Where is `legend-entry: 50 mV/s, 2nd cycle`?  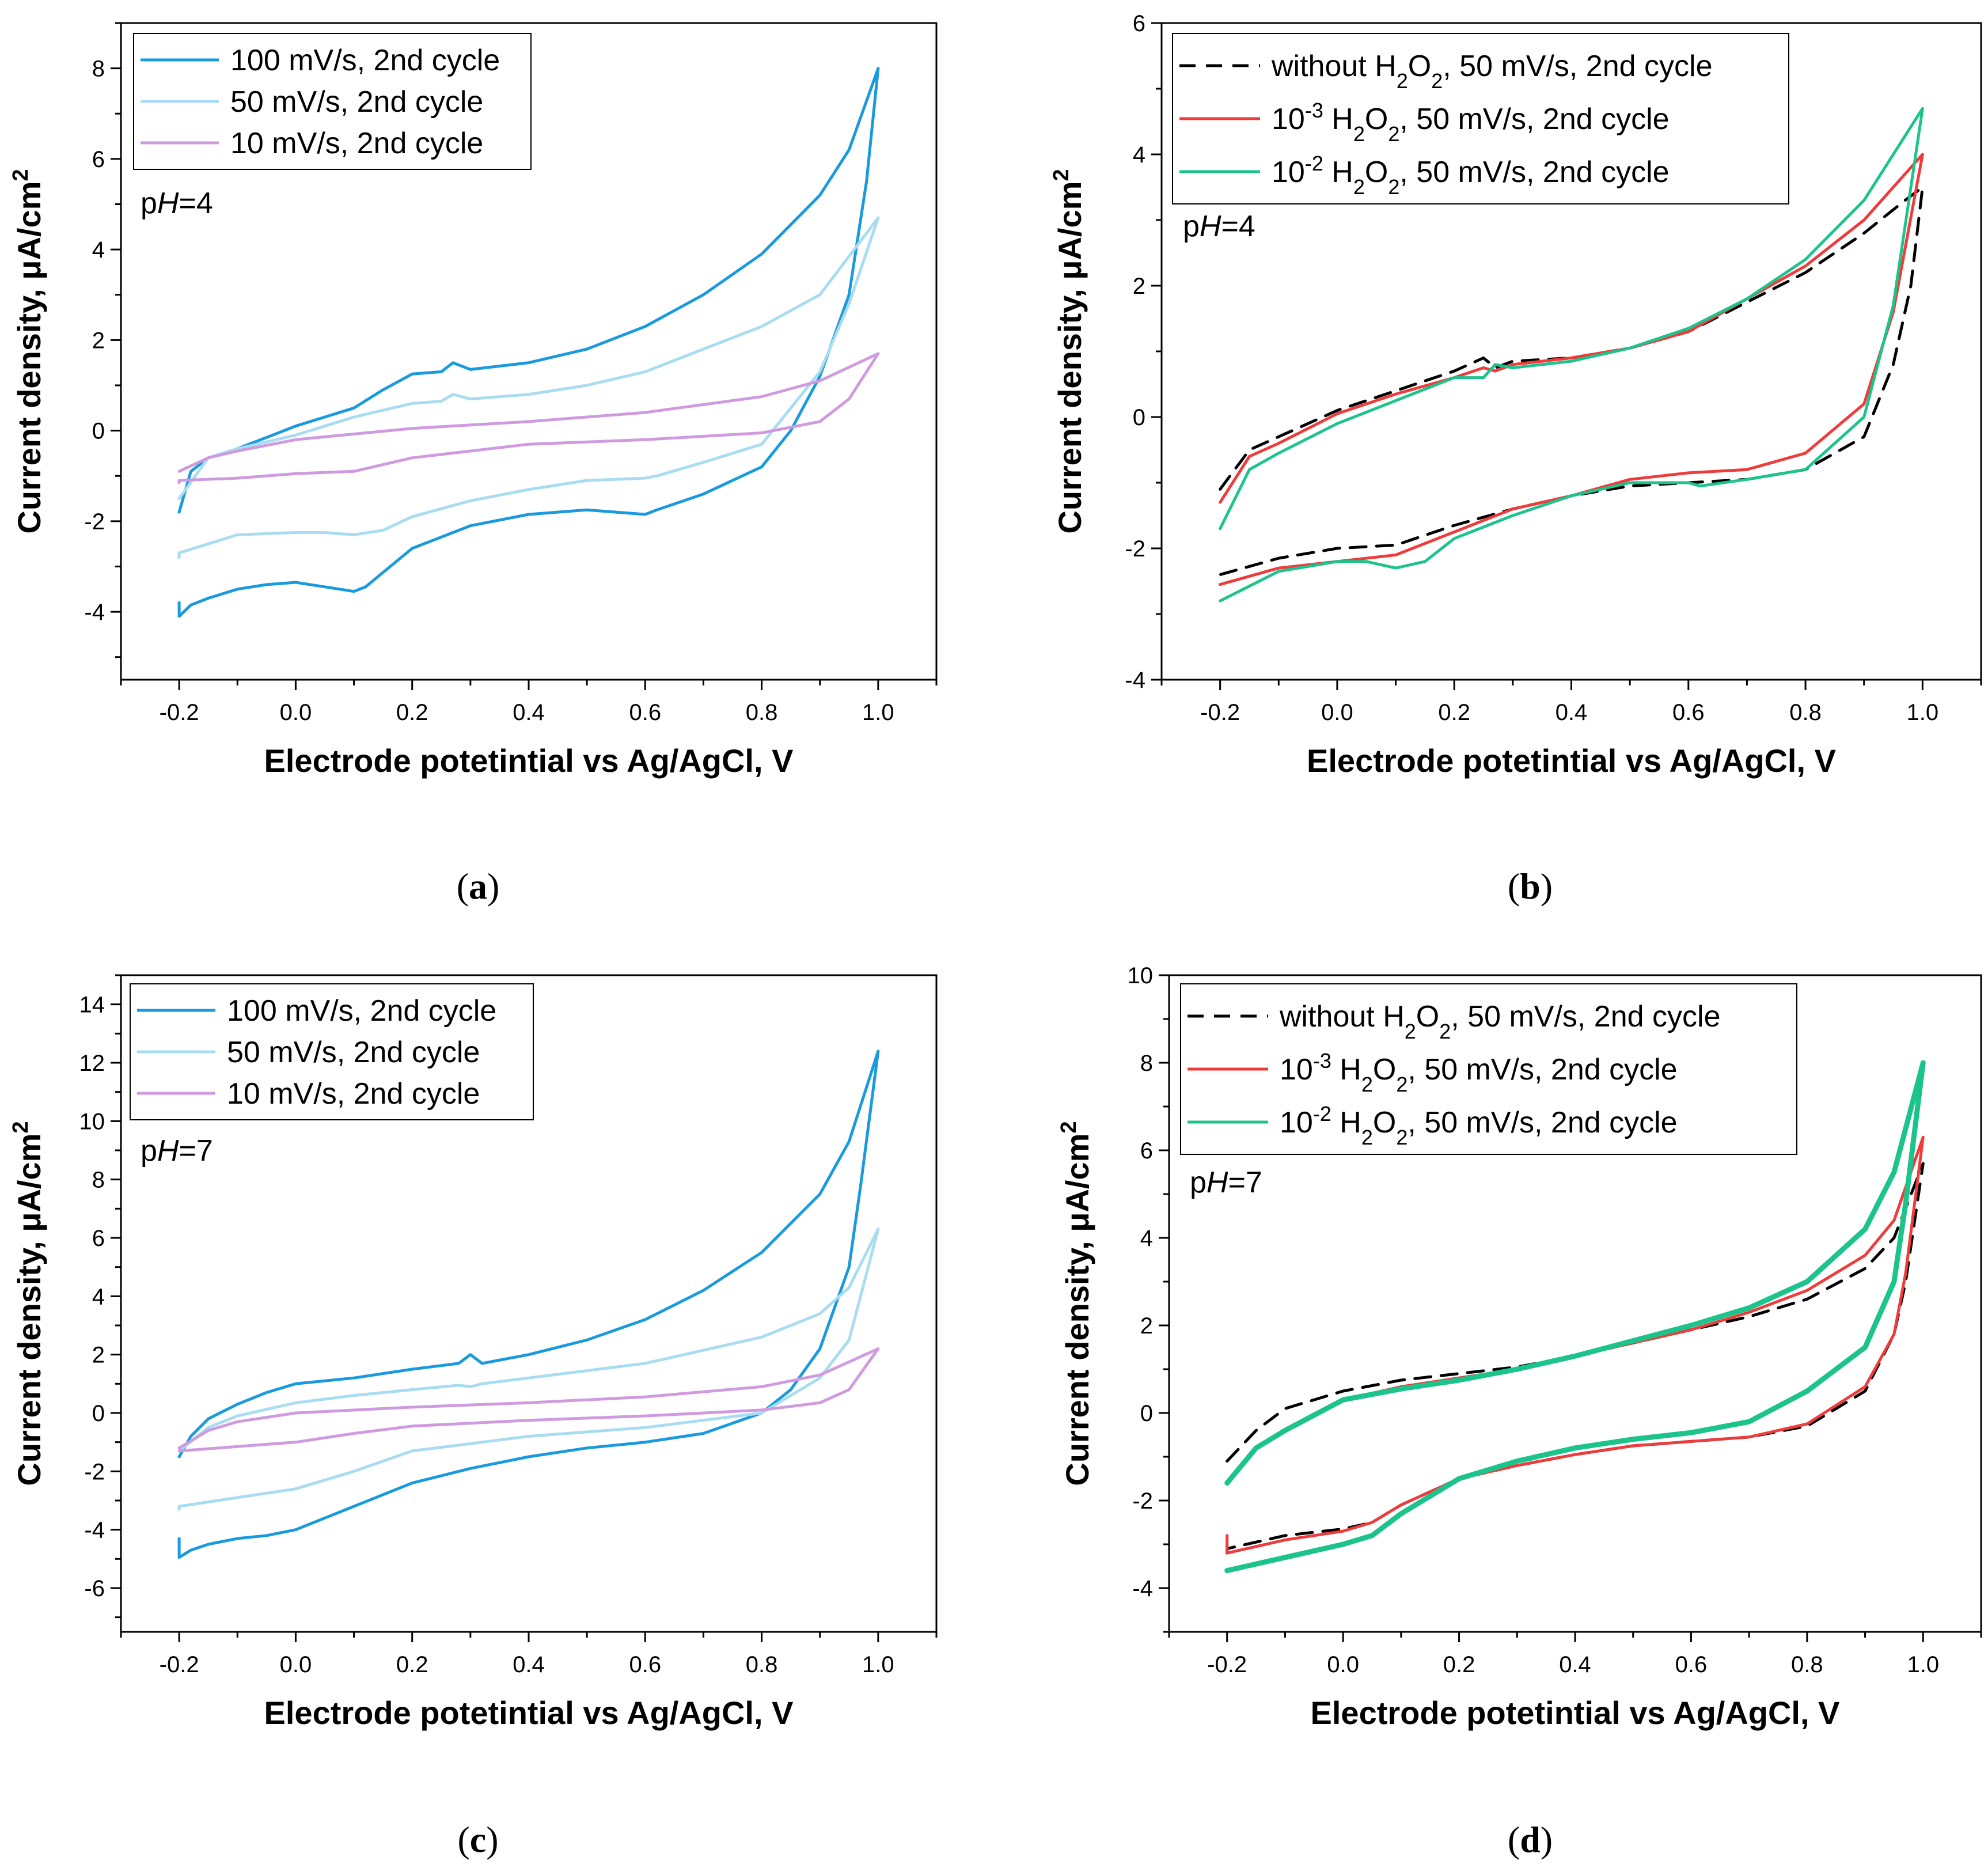 legend-entry: 50 mV/s, 2nd cycle is located at coordinates (353, 1052).